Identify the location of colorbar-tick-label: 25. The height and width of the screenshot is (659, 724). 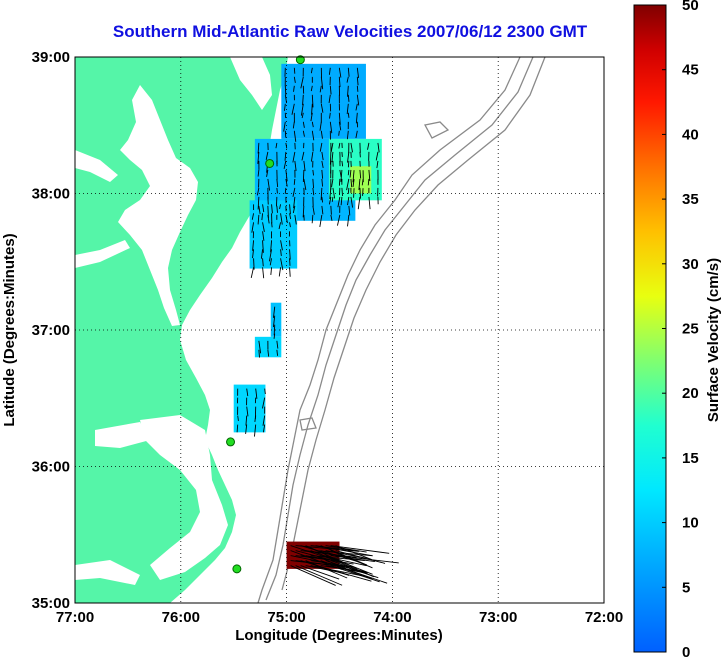
(690, 329).